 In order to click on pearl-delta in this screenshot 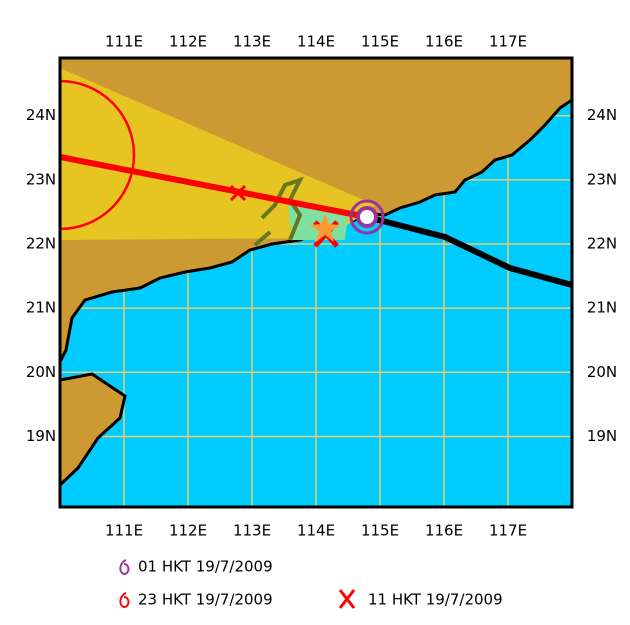, I will do `click(278, 211)`.